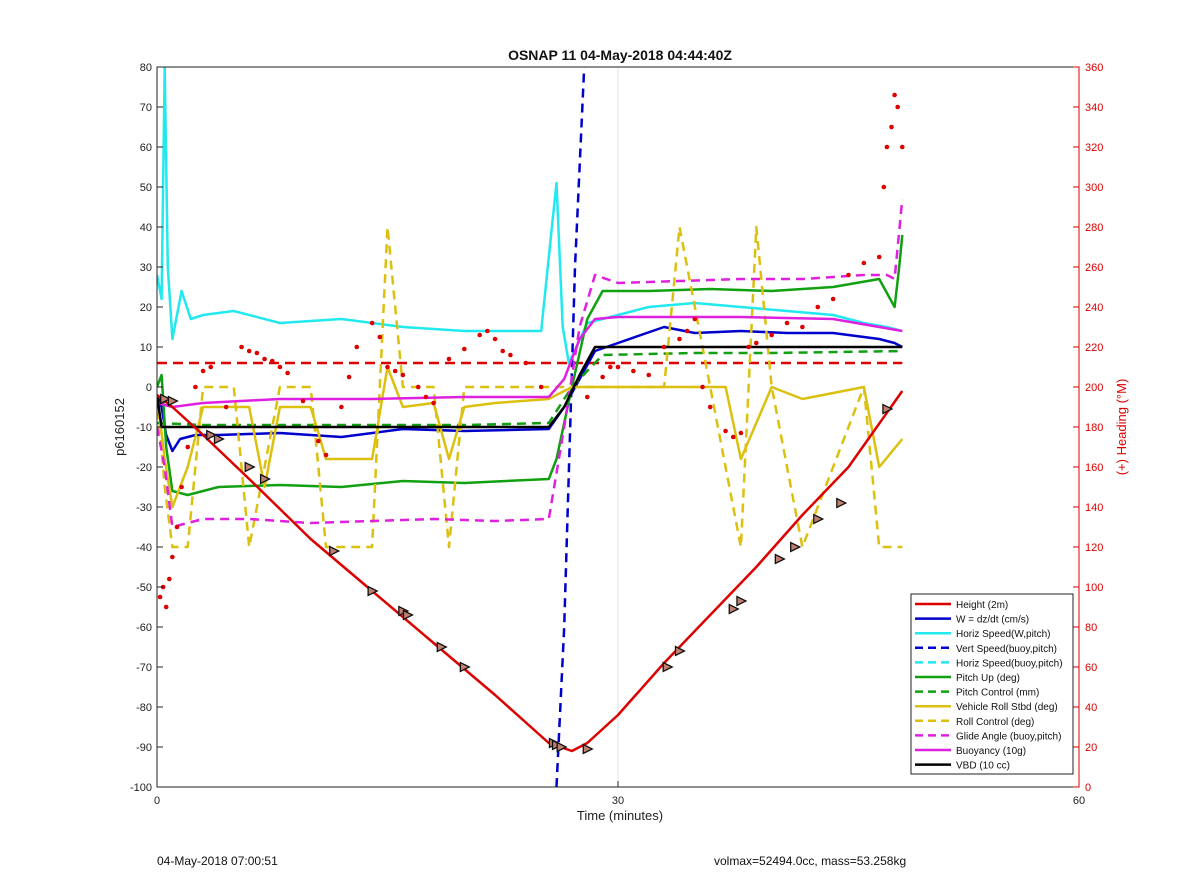 This screenshot has width=1200, height=885. I want to click on y-right-tick-label: 340, so click(1094, 108).